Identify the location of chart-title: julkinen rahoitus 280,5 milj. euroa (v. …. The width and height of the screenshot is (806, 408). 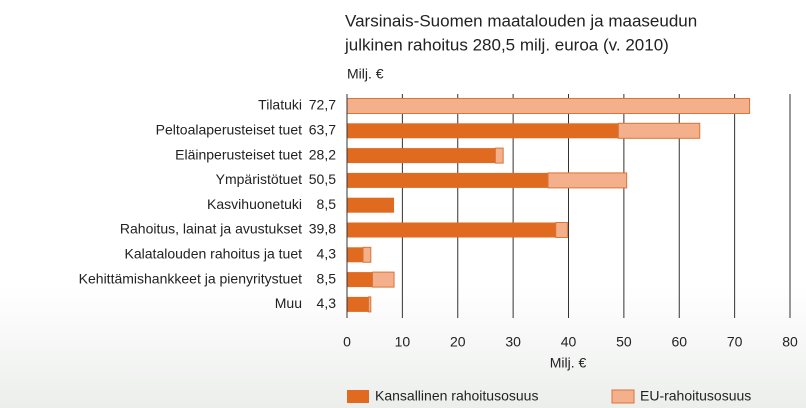
(506, 44).